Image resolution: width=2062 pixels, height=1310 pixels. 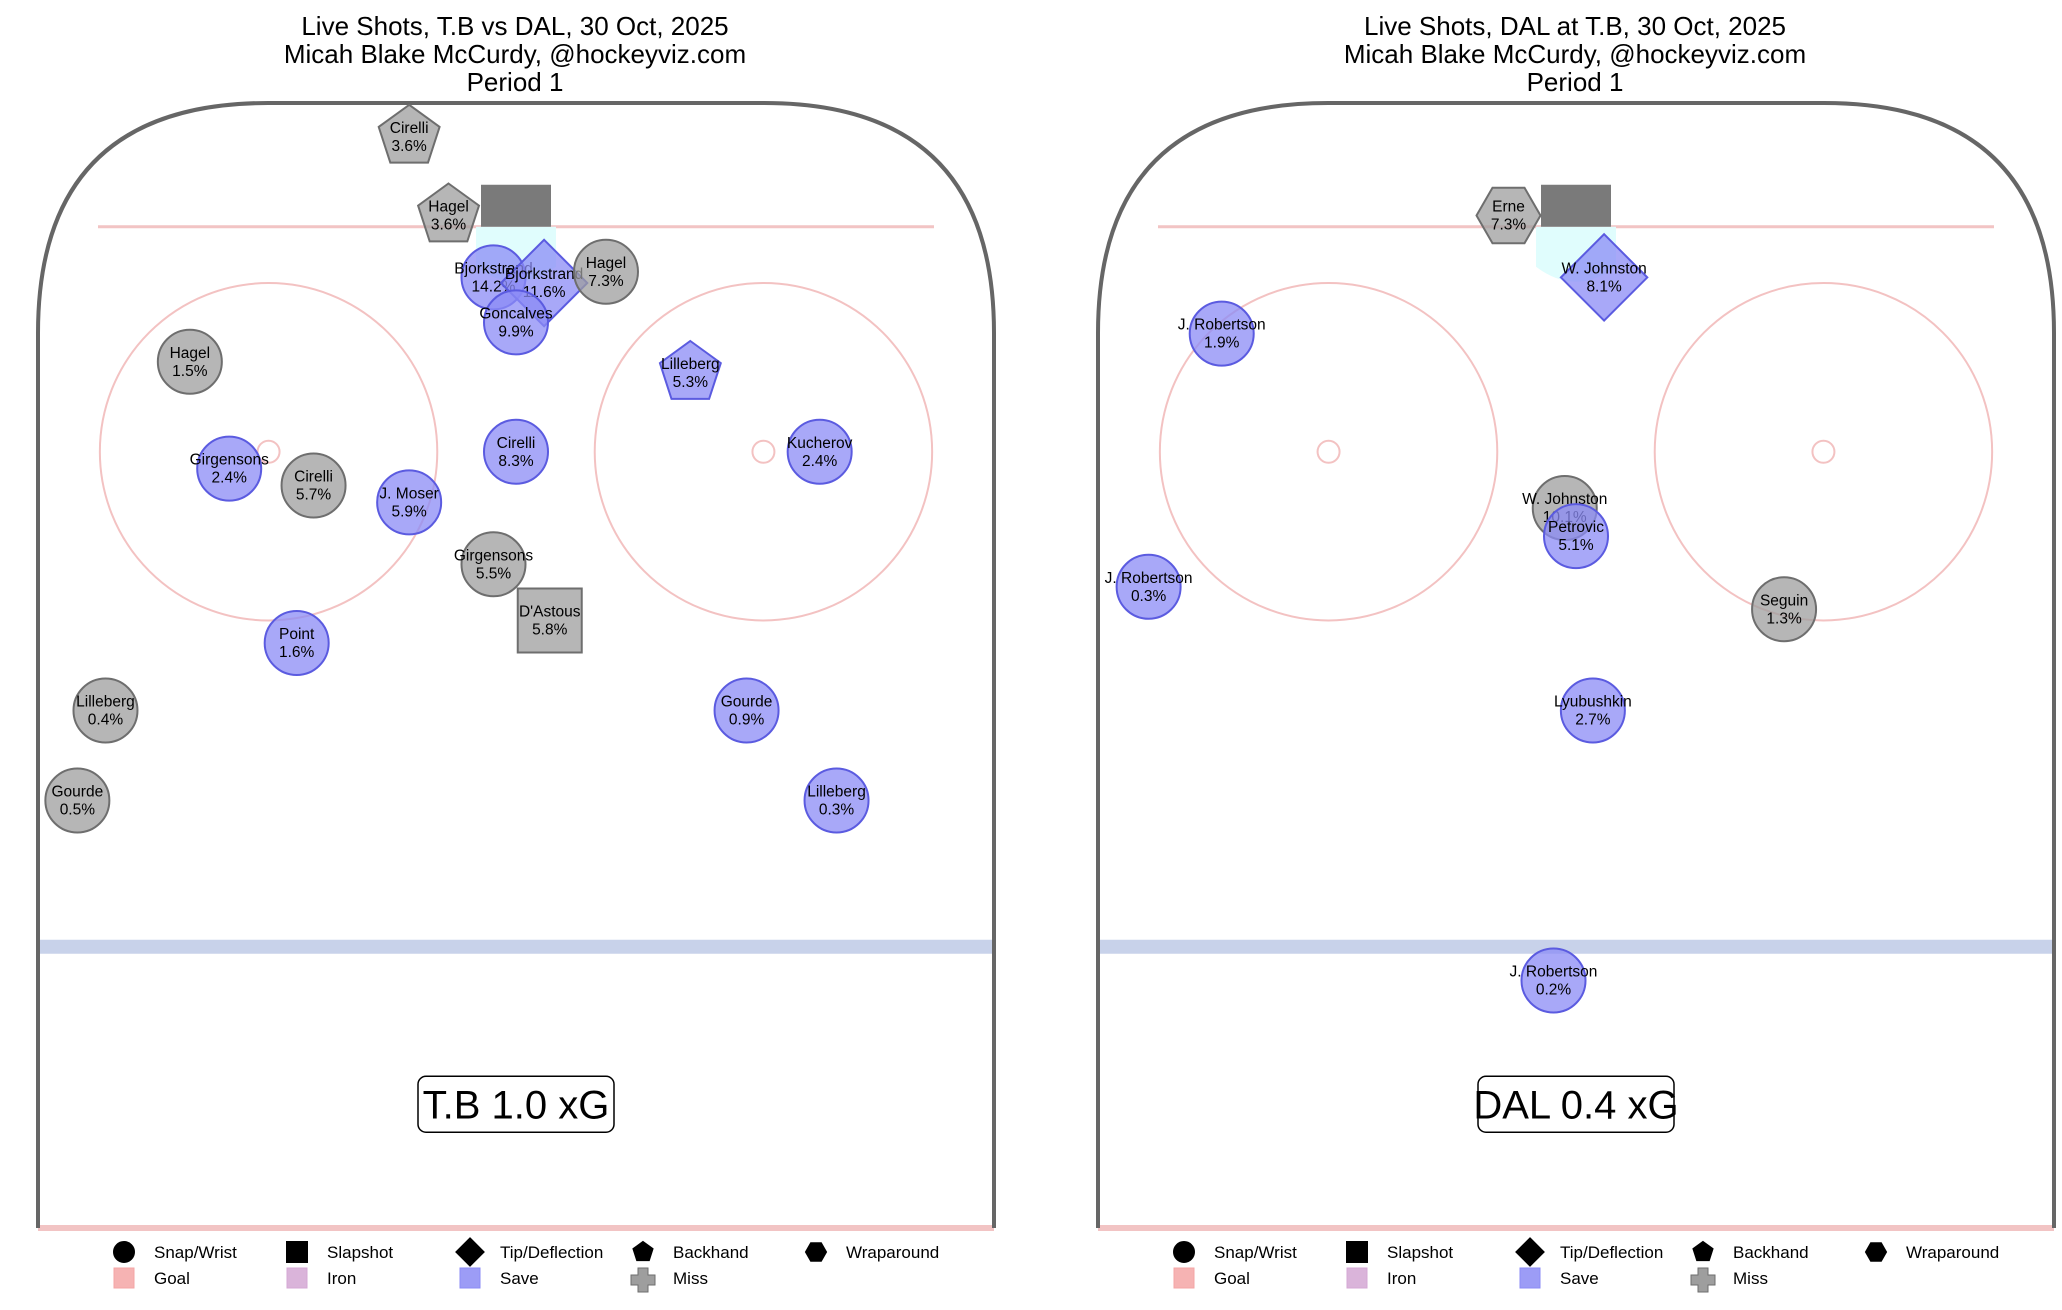 I want to click on shot-player-label: Petrovic, so click(x=1576, y=527).